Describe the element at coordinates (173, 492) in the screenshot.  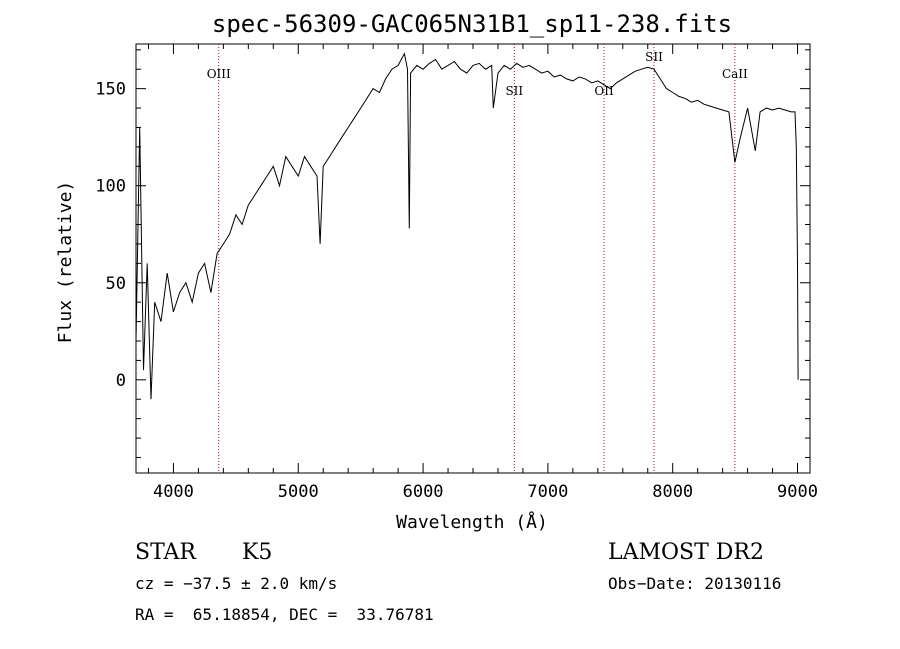
I see `x-tick-label: 4000` at that location.